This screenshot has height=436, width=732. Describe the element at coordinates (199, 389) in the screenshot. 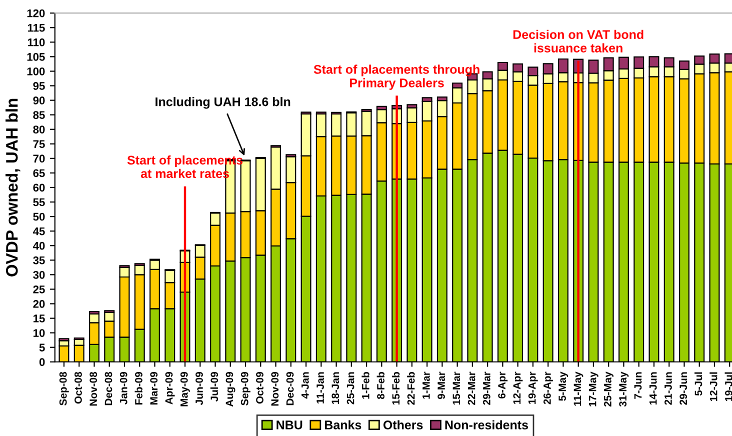

I see `x-tick-label: Jun-09` at that location.